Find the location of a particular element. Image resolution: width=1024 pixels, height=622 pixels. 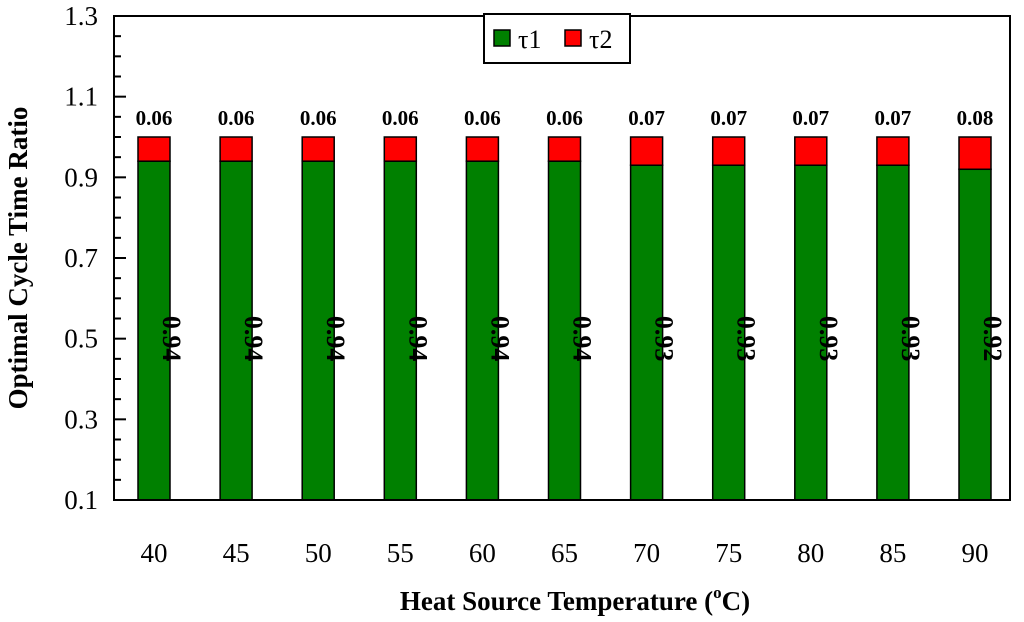

y-axis-ticks: 0.1 0.3 0.5 0.7 0.9 1.1 1.3 is located at coordinates (95, 258).